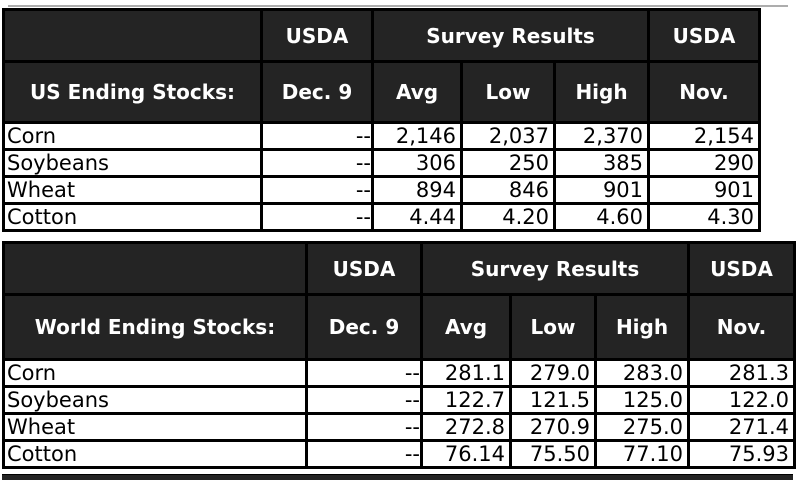  Describe the element at coordinates (741, 427) in the screenshot. I see `cell-nov: 271.4` at that location.